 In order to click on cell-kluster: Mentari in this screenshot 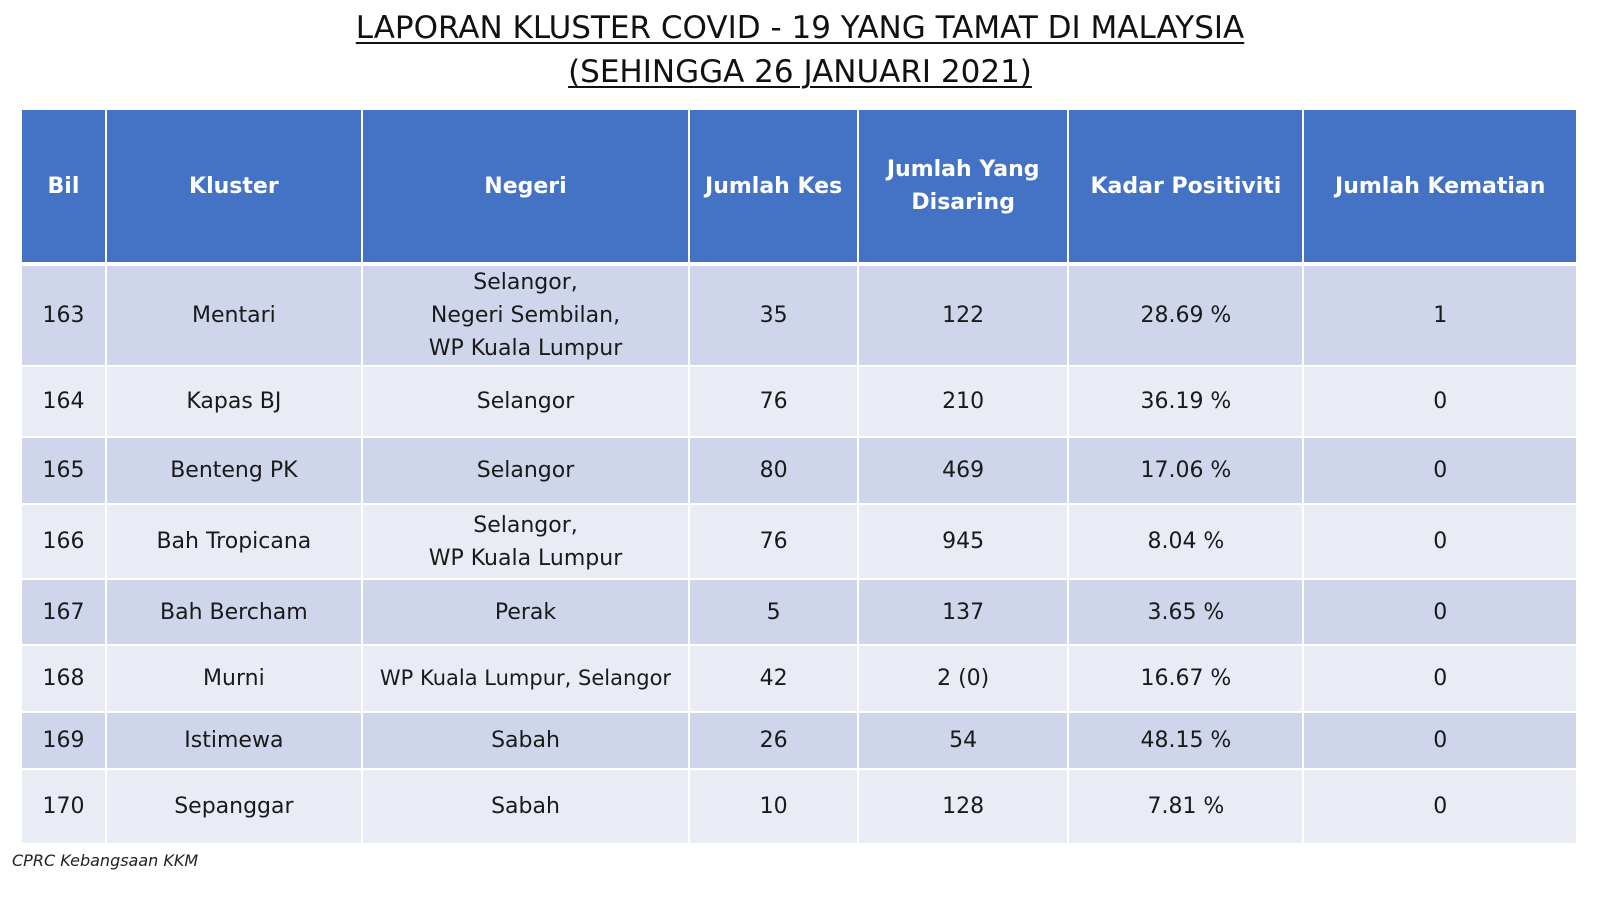, I will do `click(233, 315)`.